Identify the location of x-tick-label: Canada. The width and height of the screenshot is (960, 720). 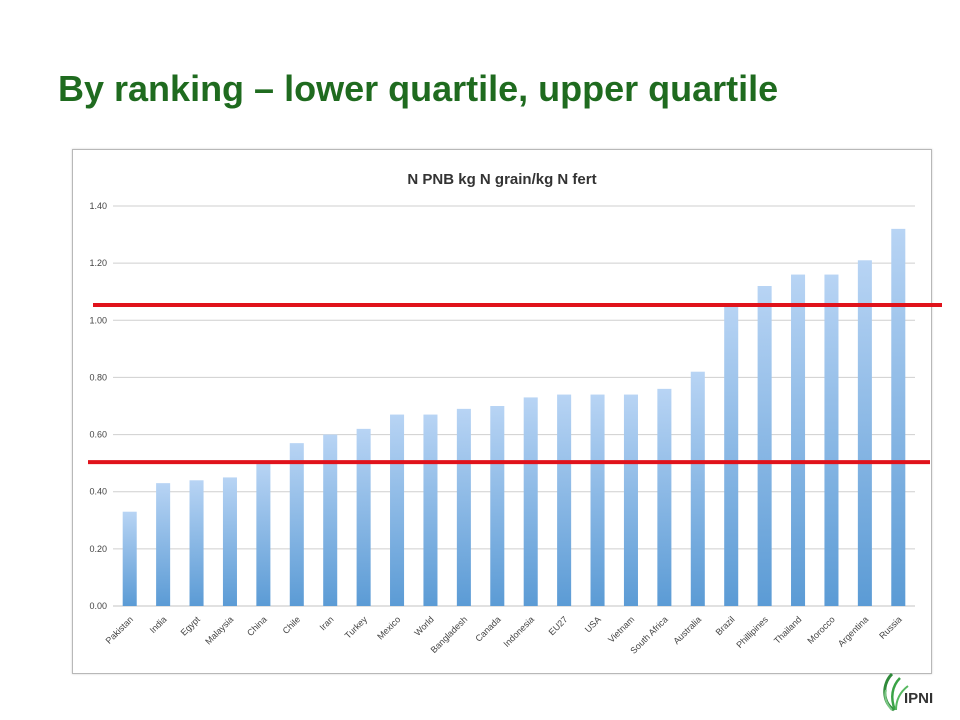
(487, 628).